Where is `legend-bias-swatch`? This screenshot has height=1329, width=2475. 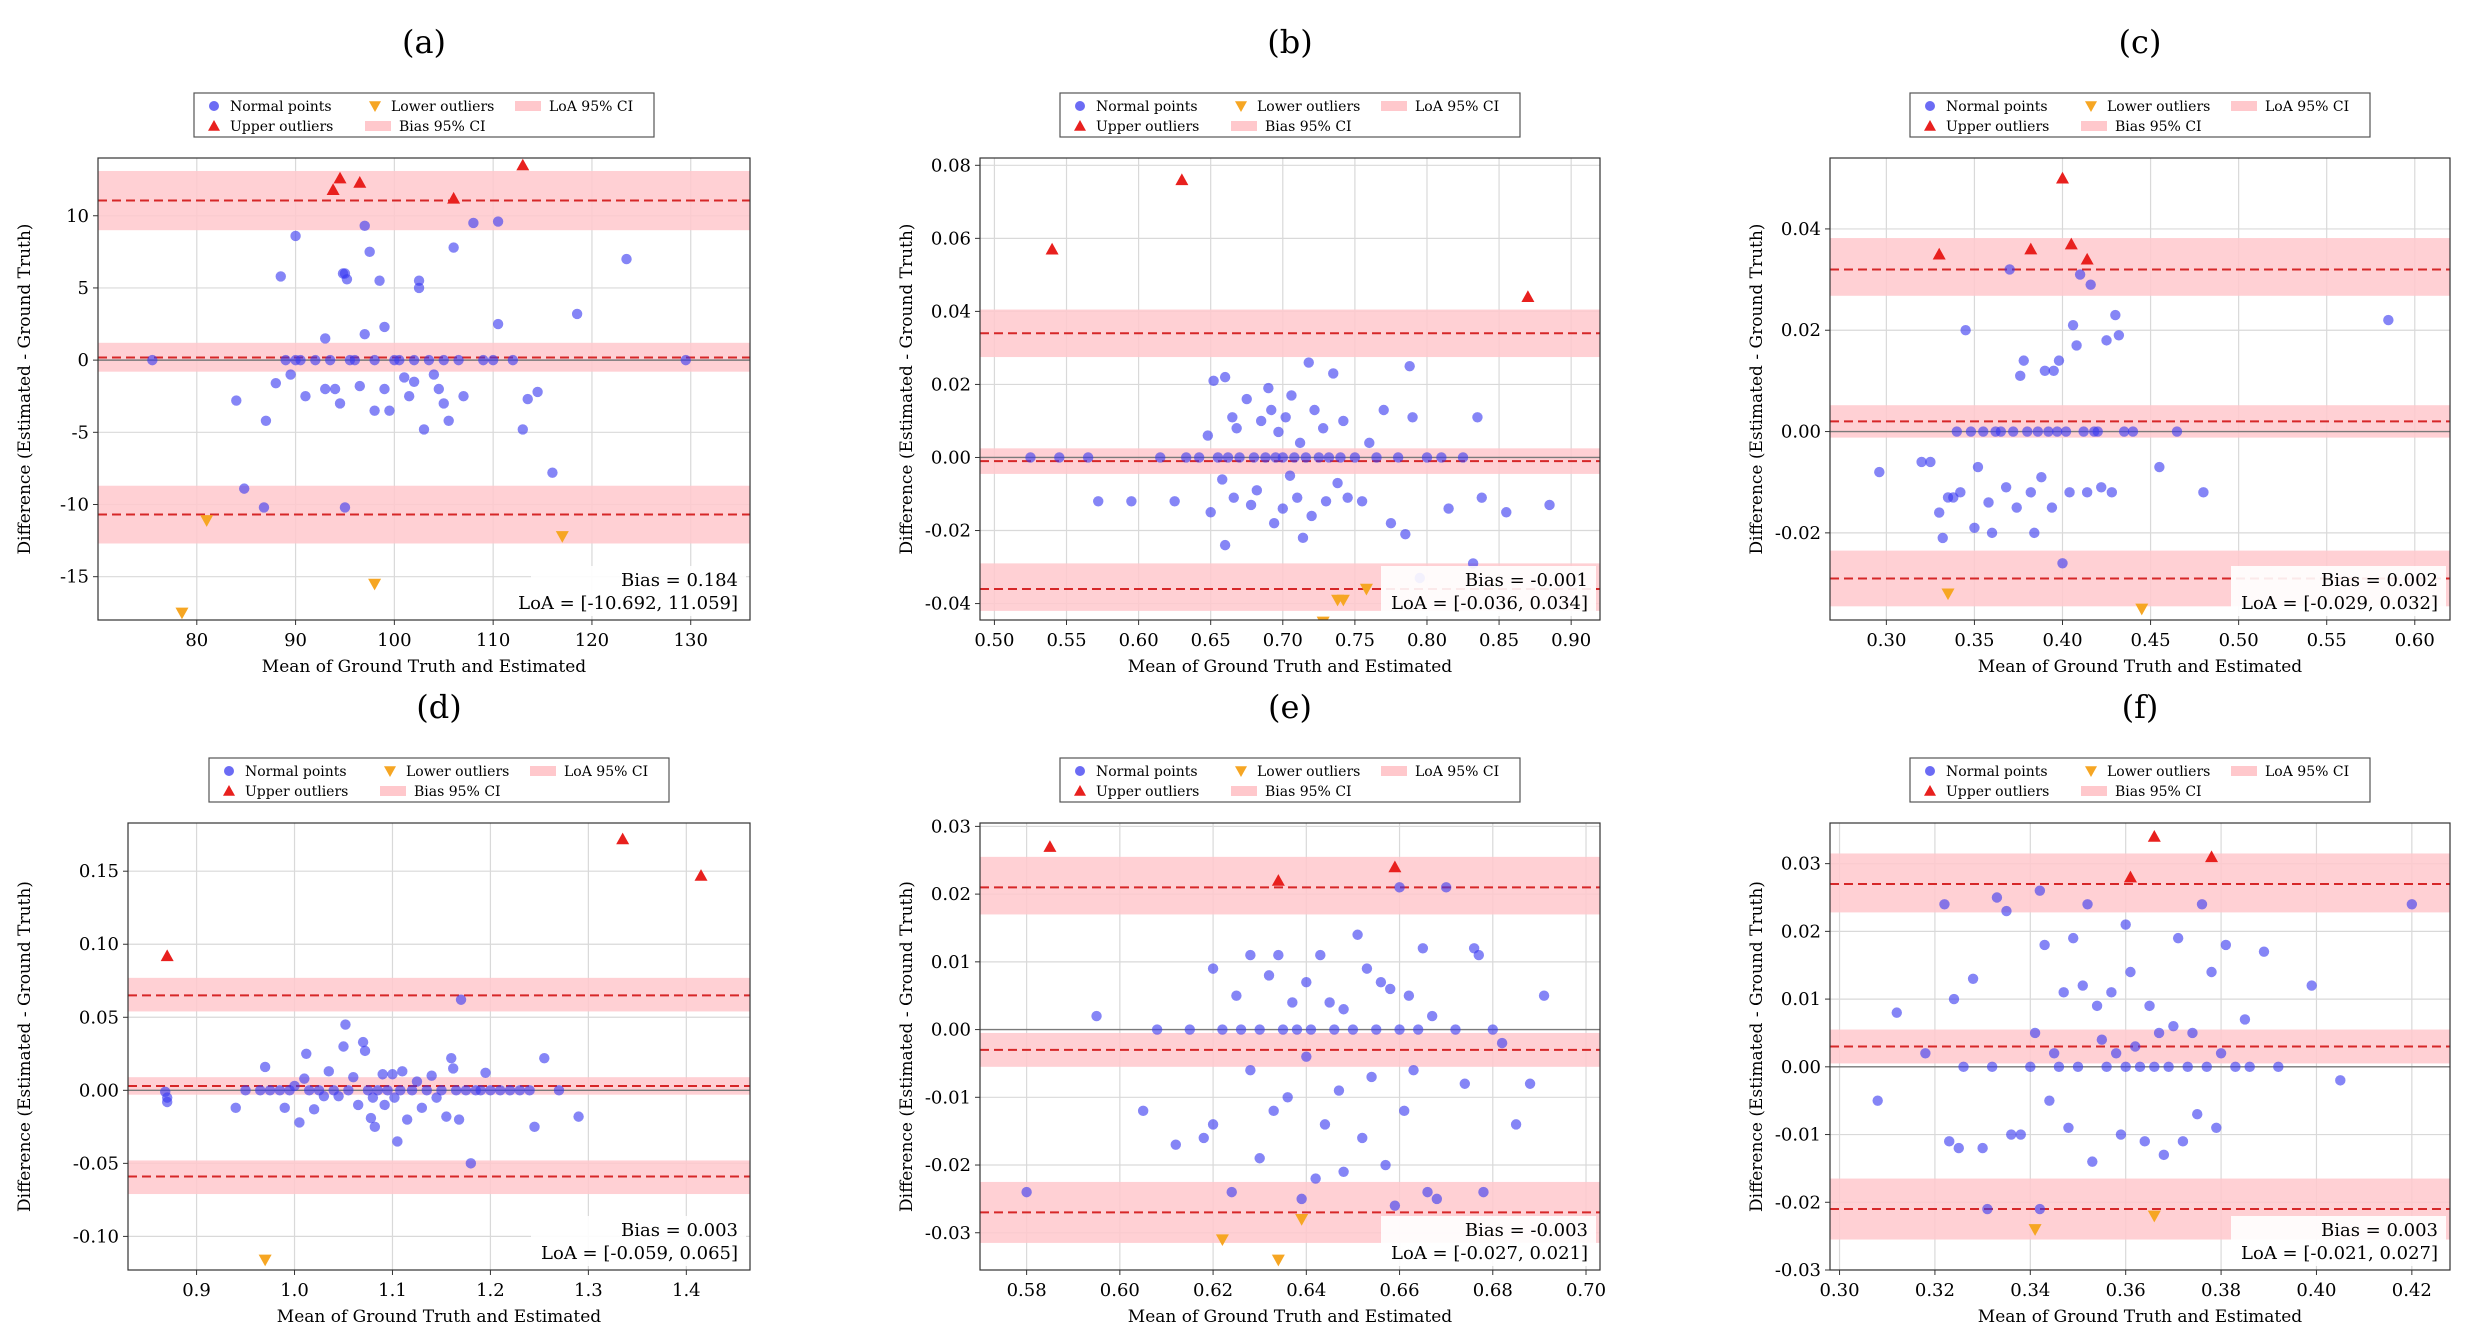 legend-bias-swatch is located at coordinates (2094, 791).